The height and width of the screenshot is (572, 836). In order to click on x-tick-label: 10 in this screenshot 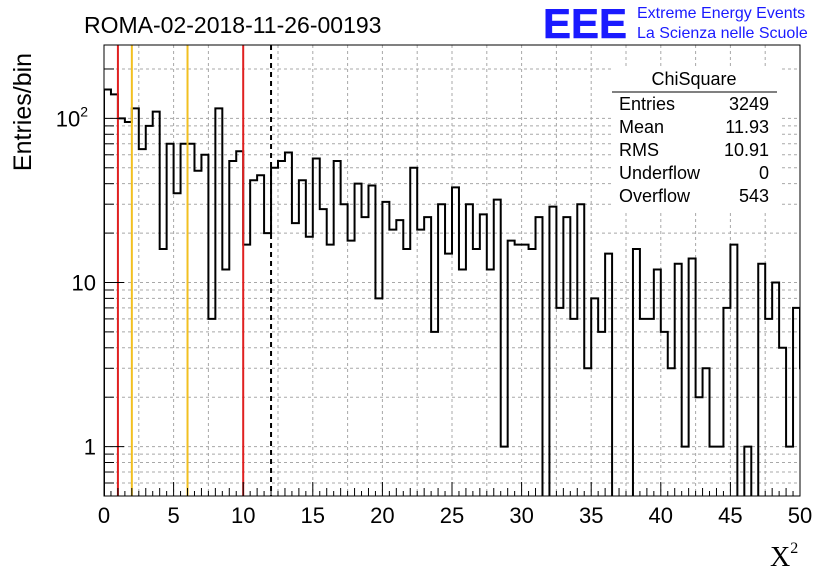, I will do `click(243, 515)`.